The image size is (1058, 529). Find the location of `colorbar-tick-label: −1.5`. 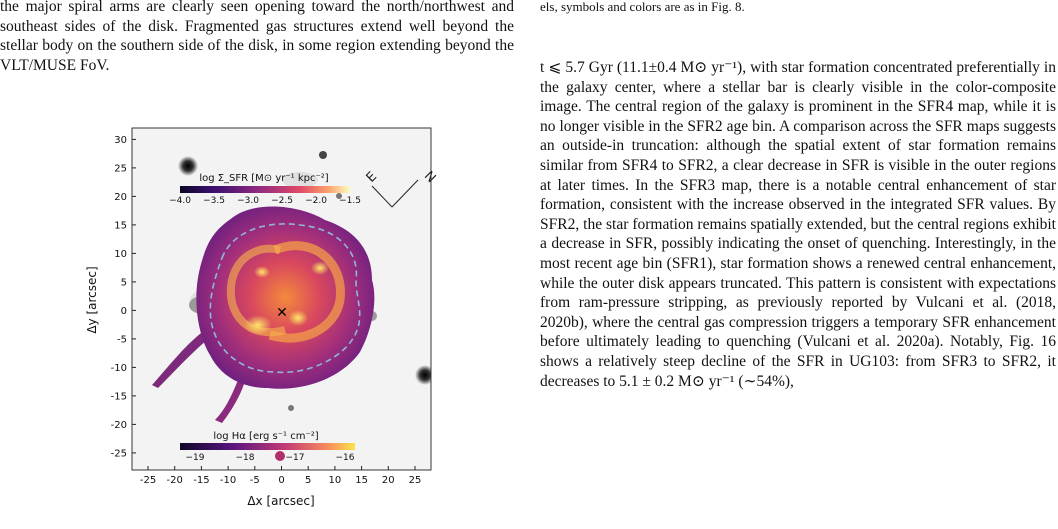

colorbar-tick-label: −1.5 is located at coordinates (350, 201).